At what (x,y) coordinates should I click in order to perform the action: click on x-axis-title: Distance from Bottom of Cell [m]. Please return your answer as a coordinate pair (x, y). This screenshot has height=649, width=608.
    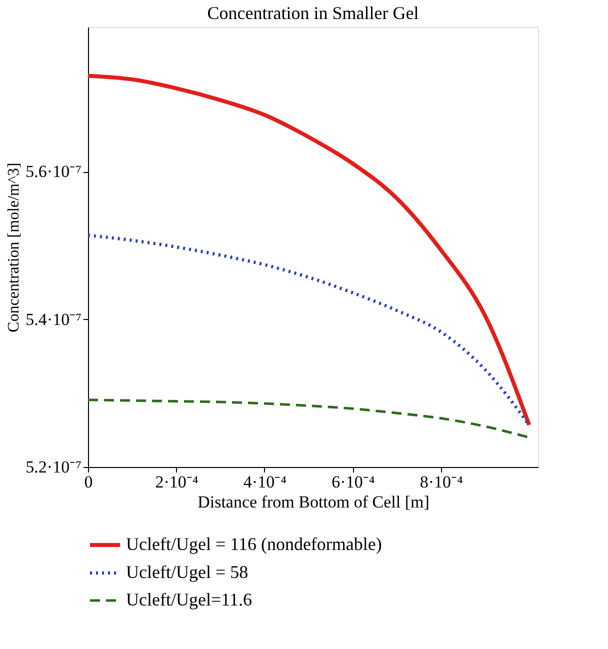
    Looking at the image, I should click on (314, 502).